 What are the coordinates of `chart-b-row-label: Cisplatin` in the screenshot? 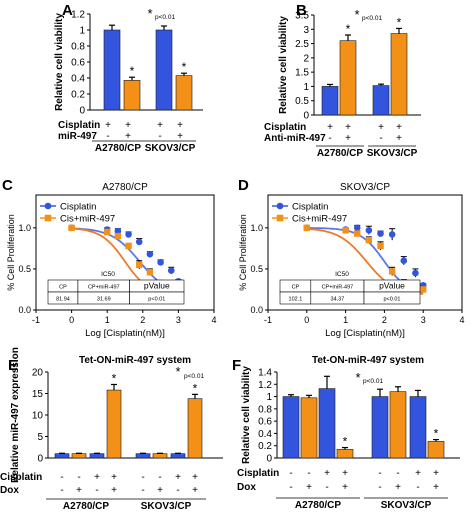 It's located at (285, 127).